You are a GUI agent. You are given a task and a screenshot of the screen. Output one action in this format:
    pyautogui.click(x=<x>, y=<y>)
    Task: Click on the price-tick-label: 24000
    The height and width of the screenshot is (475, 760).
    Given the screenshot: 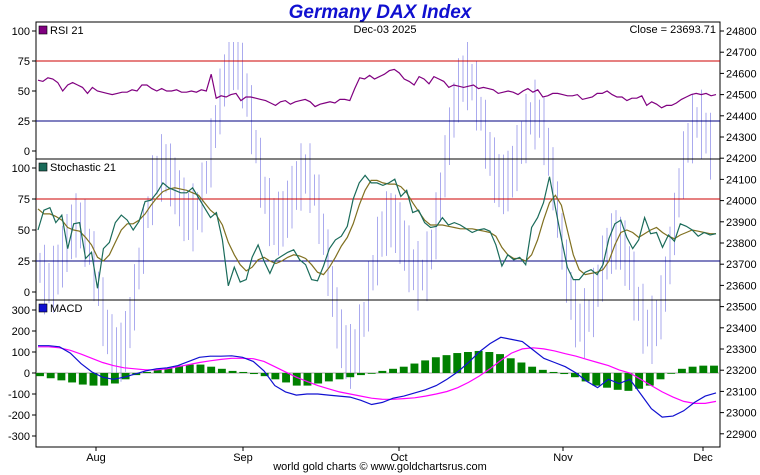 What is the action you would take?
    pyautogui.click(x=741, y=202)
    